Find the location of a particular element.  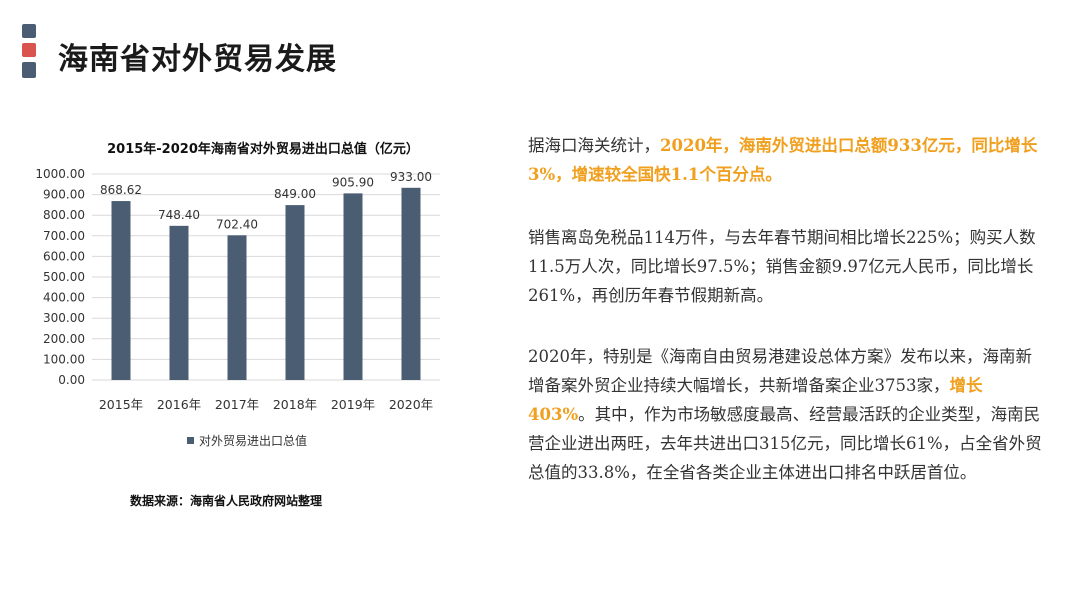

body-text: 据海口海关统计， is located at coordinates (594, 145).